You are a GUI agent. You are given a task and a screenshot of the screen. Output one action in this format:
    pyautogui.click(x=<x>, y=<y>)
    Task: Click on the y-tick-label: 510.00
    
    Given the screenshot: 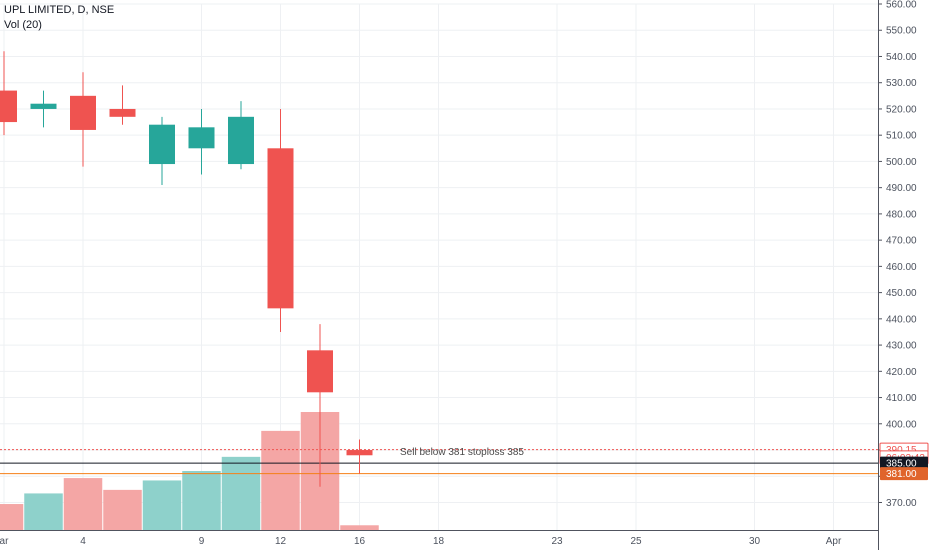 What is the action you would take?
    pyautogui.click(x=901, y=136)
    